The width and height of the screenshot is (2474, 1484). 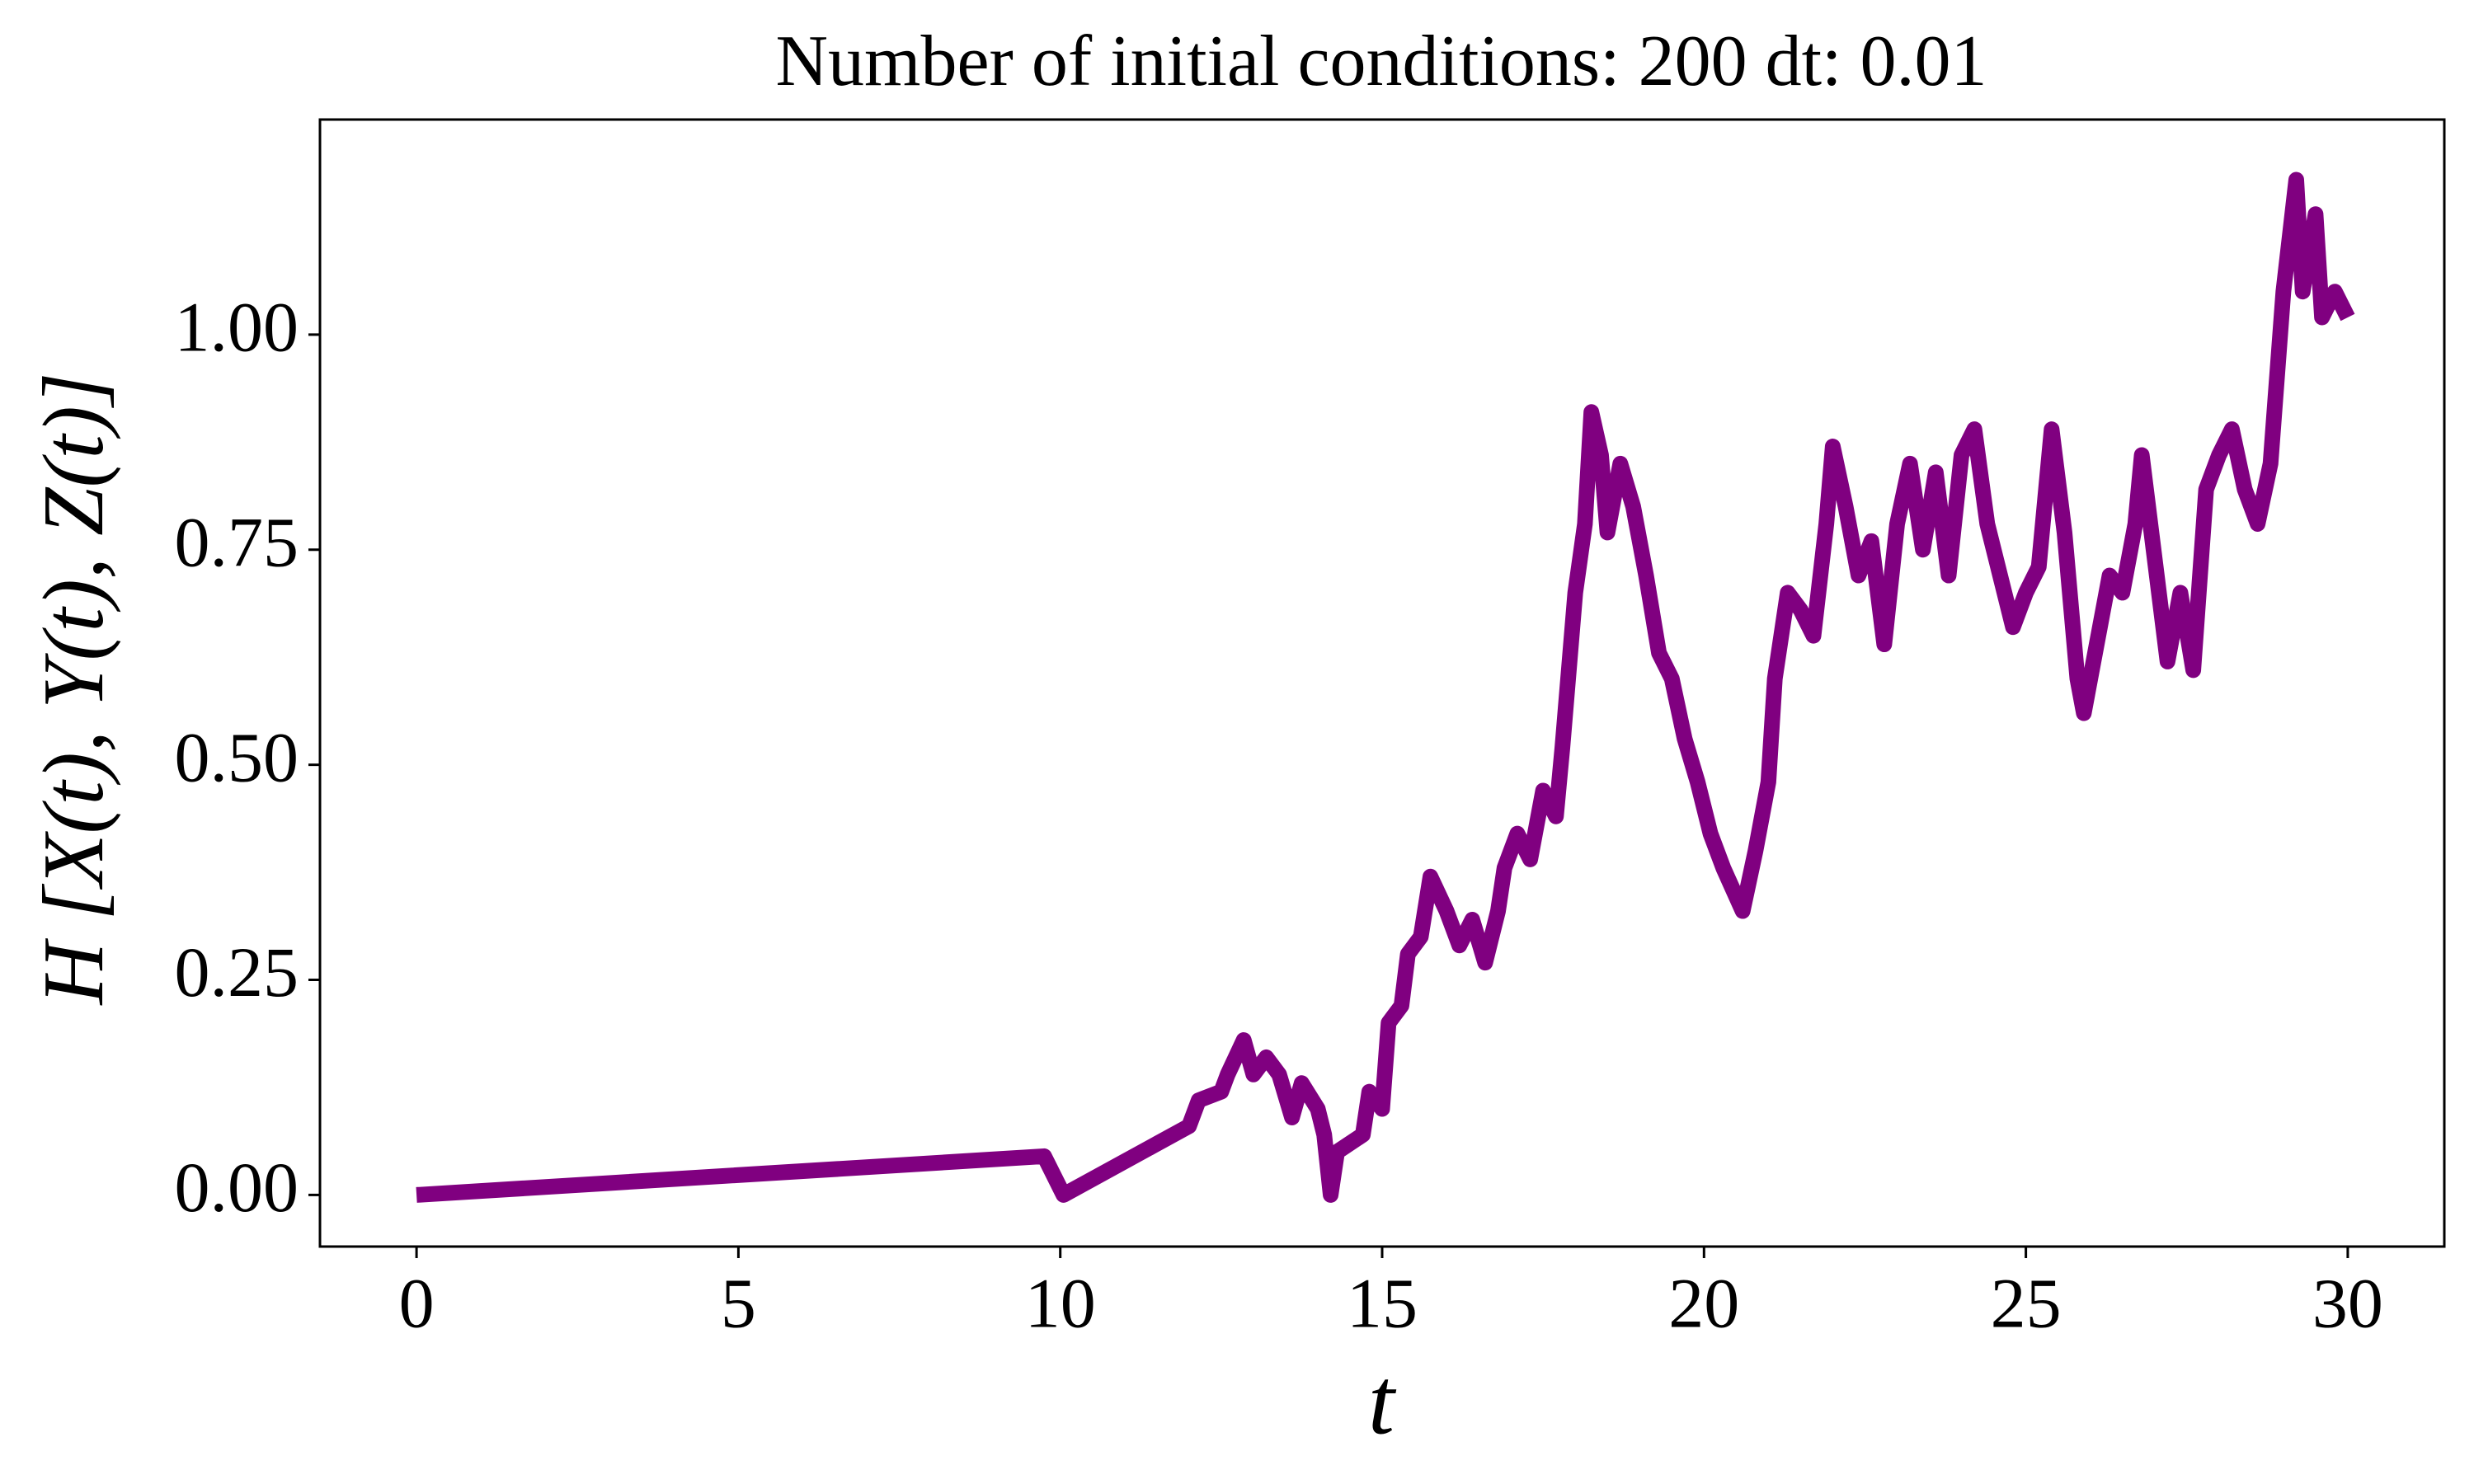 What do you see at coordinates (1060, 1303) in the screenshot?
I see `x-tick-label: 10` at bounding box center [1060, 1303].